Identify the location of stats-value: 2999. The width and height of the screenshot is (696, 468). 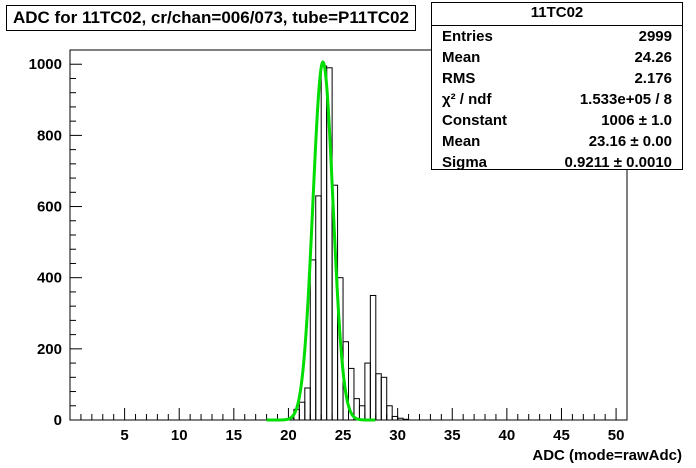
(655, 36).